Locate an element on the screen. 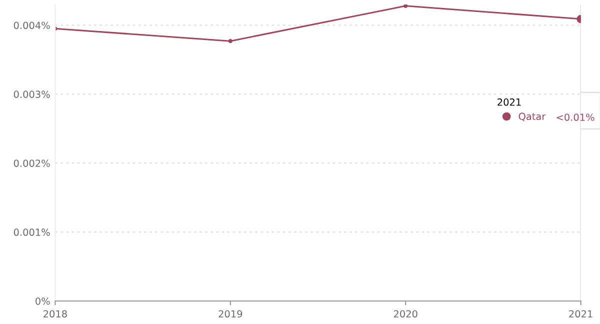 The width and height of the screenshot is (600, 324). y-tick-label: 0.001% is located at coordinates (32, 232).